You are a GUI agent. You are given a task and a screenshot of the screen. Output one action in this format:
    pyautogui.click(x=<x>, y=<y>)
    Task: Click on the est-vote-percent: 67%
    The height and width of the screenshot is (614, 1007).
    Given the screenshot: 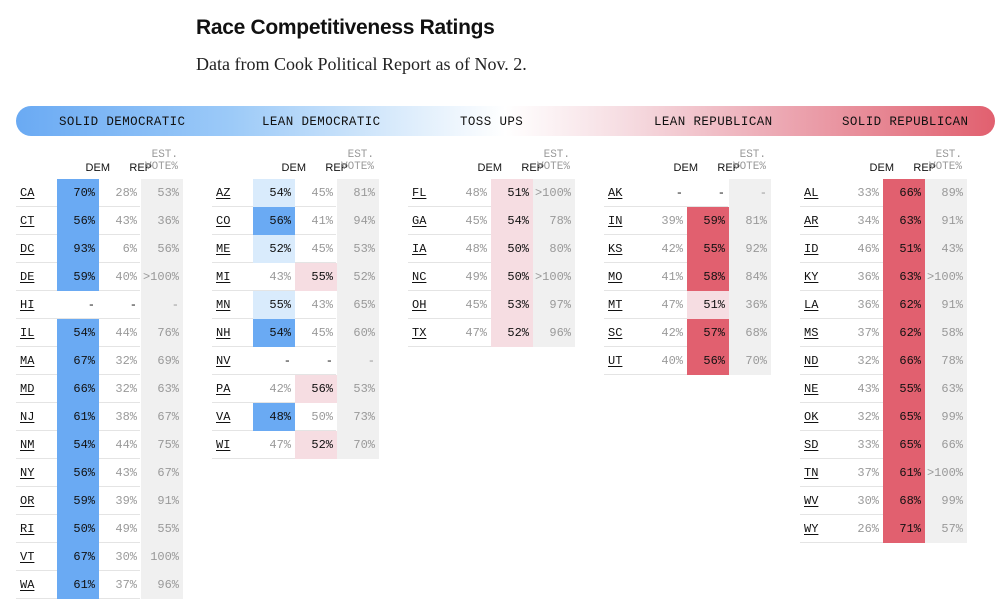 What is the action you would take?
    pyautogui.click(x=162, y=473)
    